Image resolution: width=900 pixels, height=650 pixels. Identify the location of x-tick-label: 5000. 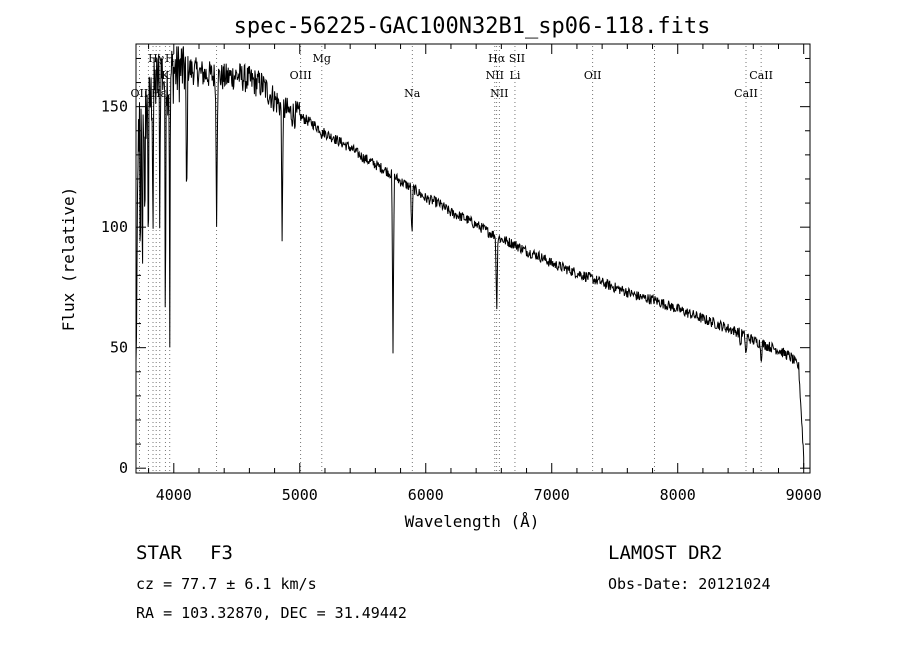
(300, 495).